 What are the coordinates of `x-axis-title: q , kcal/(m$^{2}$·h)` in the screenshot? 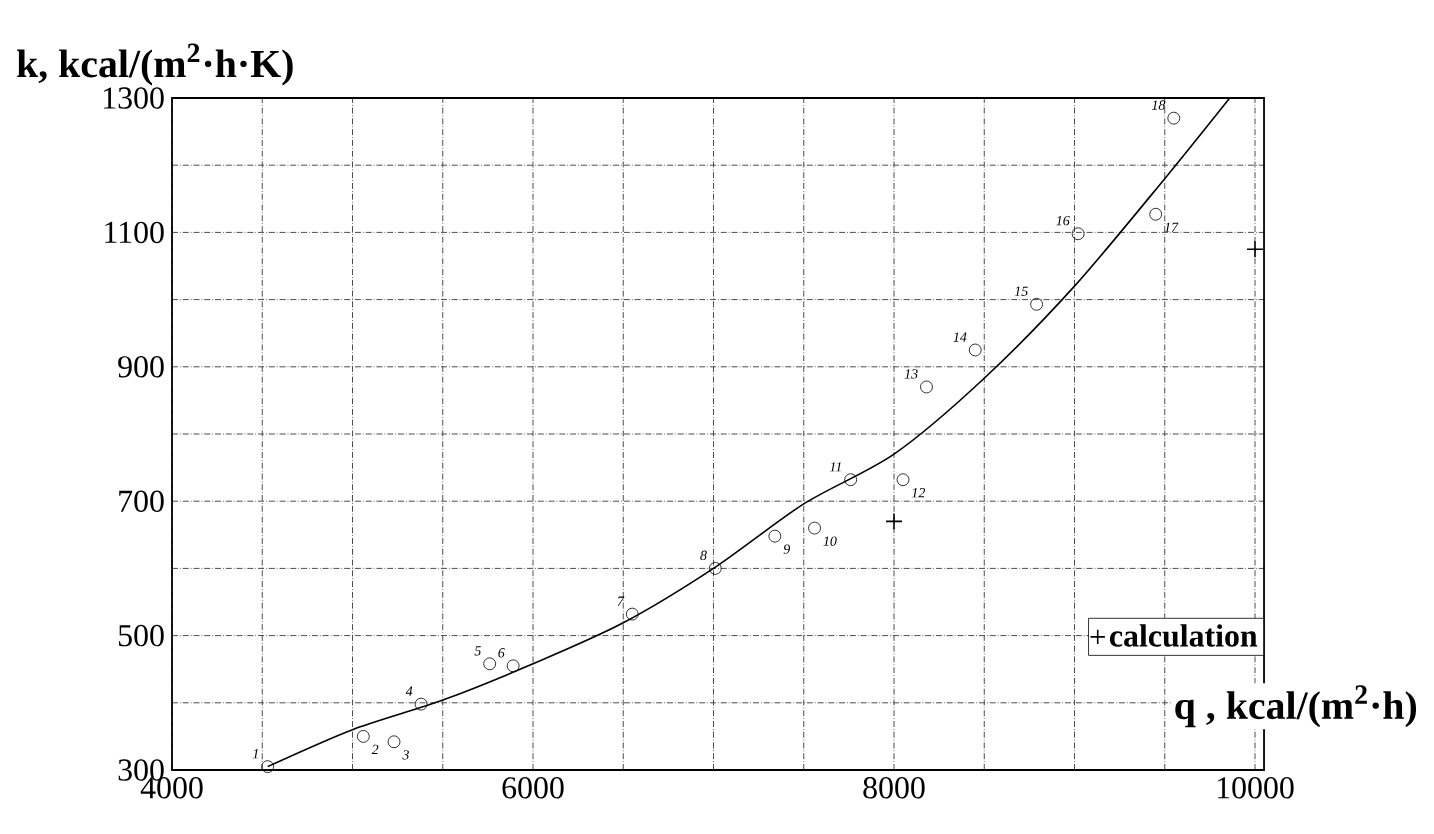 It's located at (1296, 706).